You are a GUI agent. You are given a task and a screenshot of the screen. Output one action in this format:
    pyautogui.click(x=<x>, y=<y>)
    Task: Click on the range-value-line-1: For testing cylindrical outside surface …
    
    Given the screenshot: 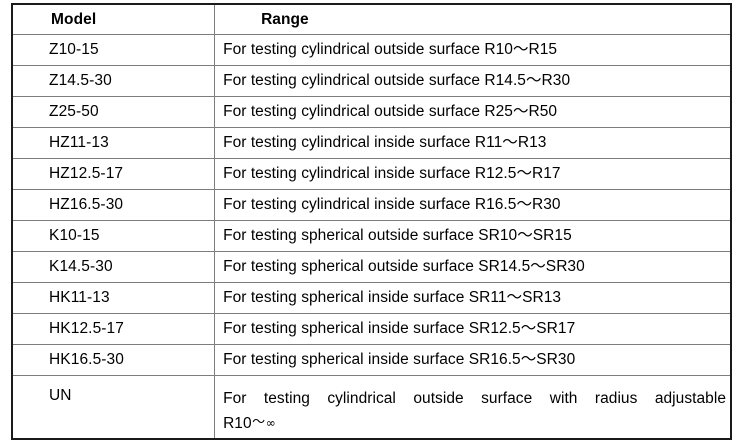 What is the action you would take?
    pyautogui.click(x=474, y=398)
    